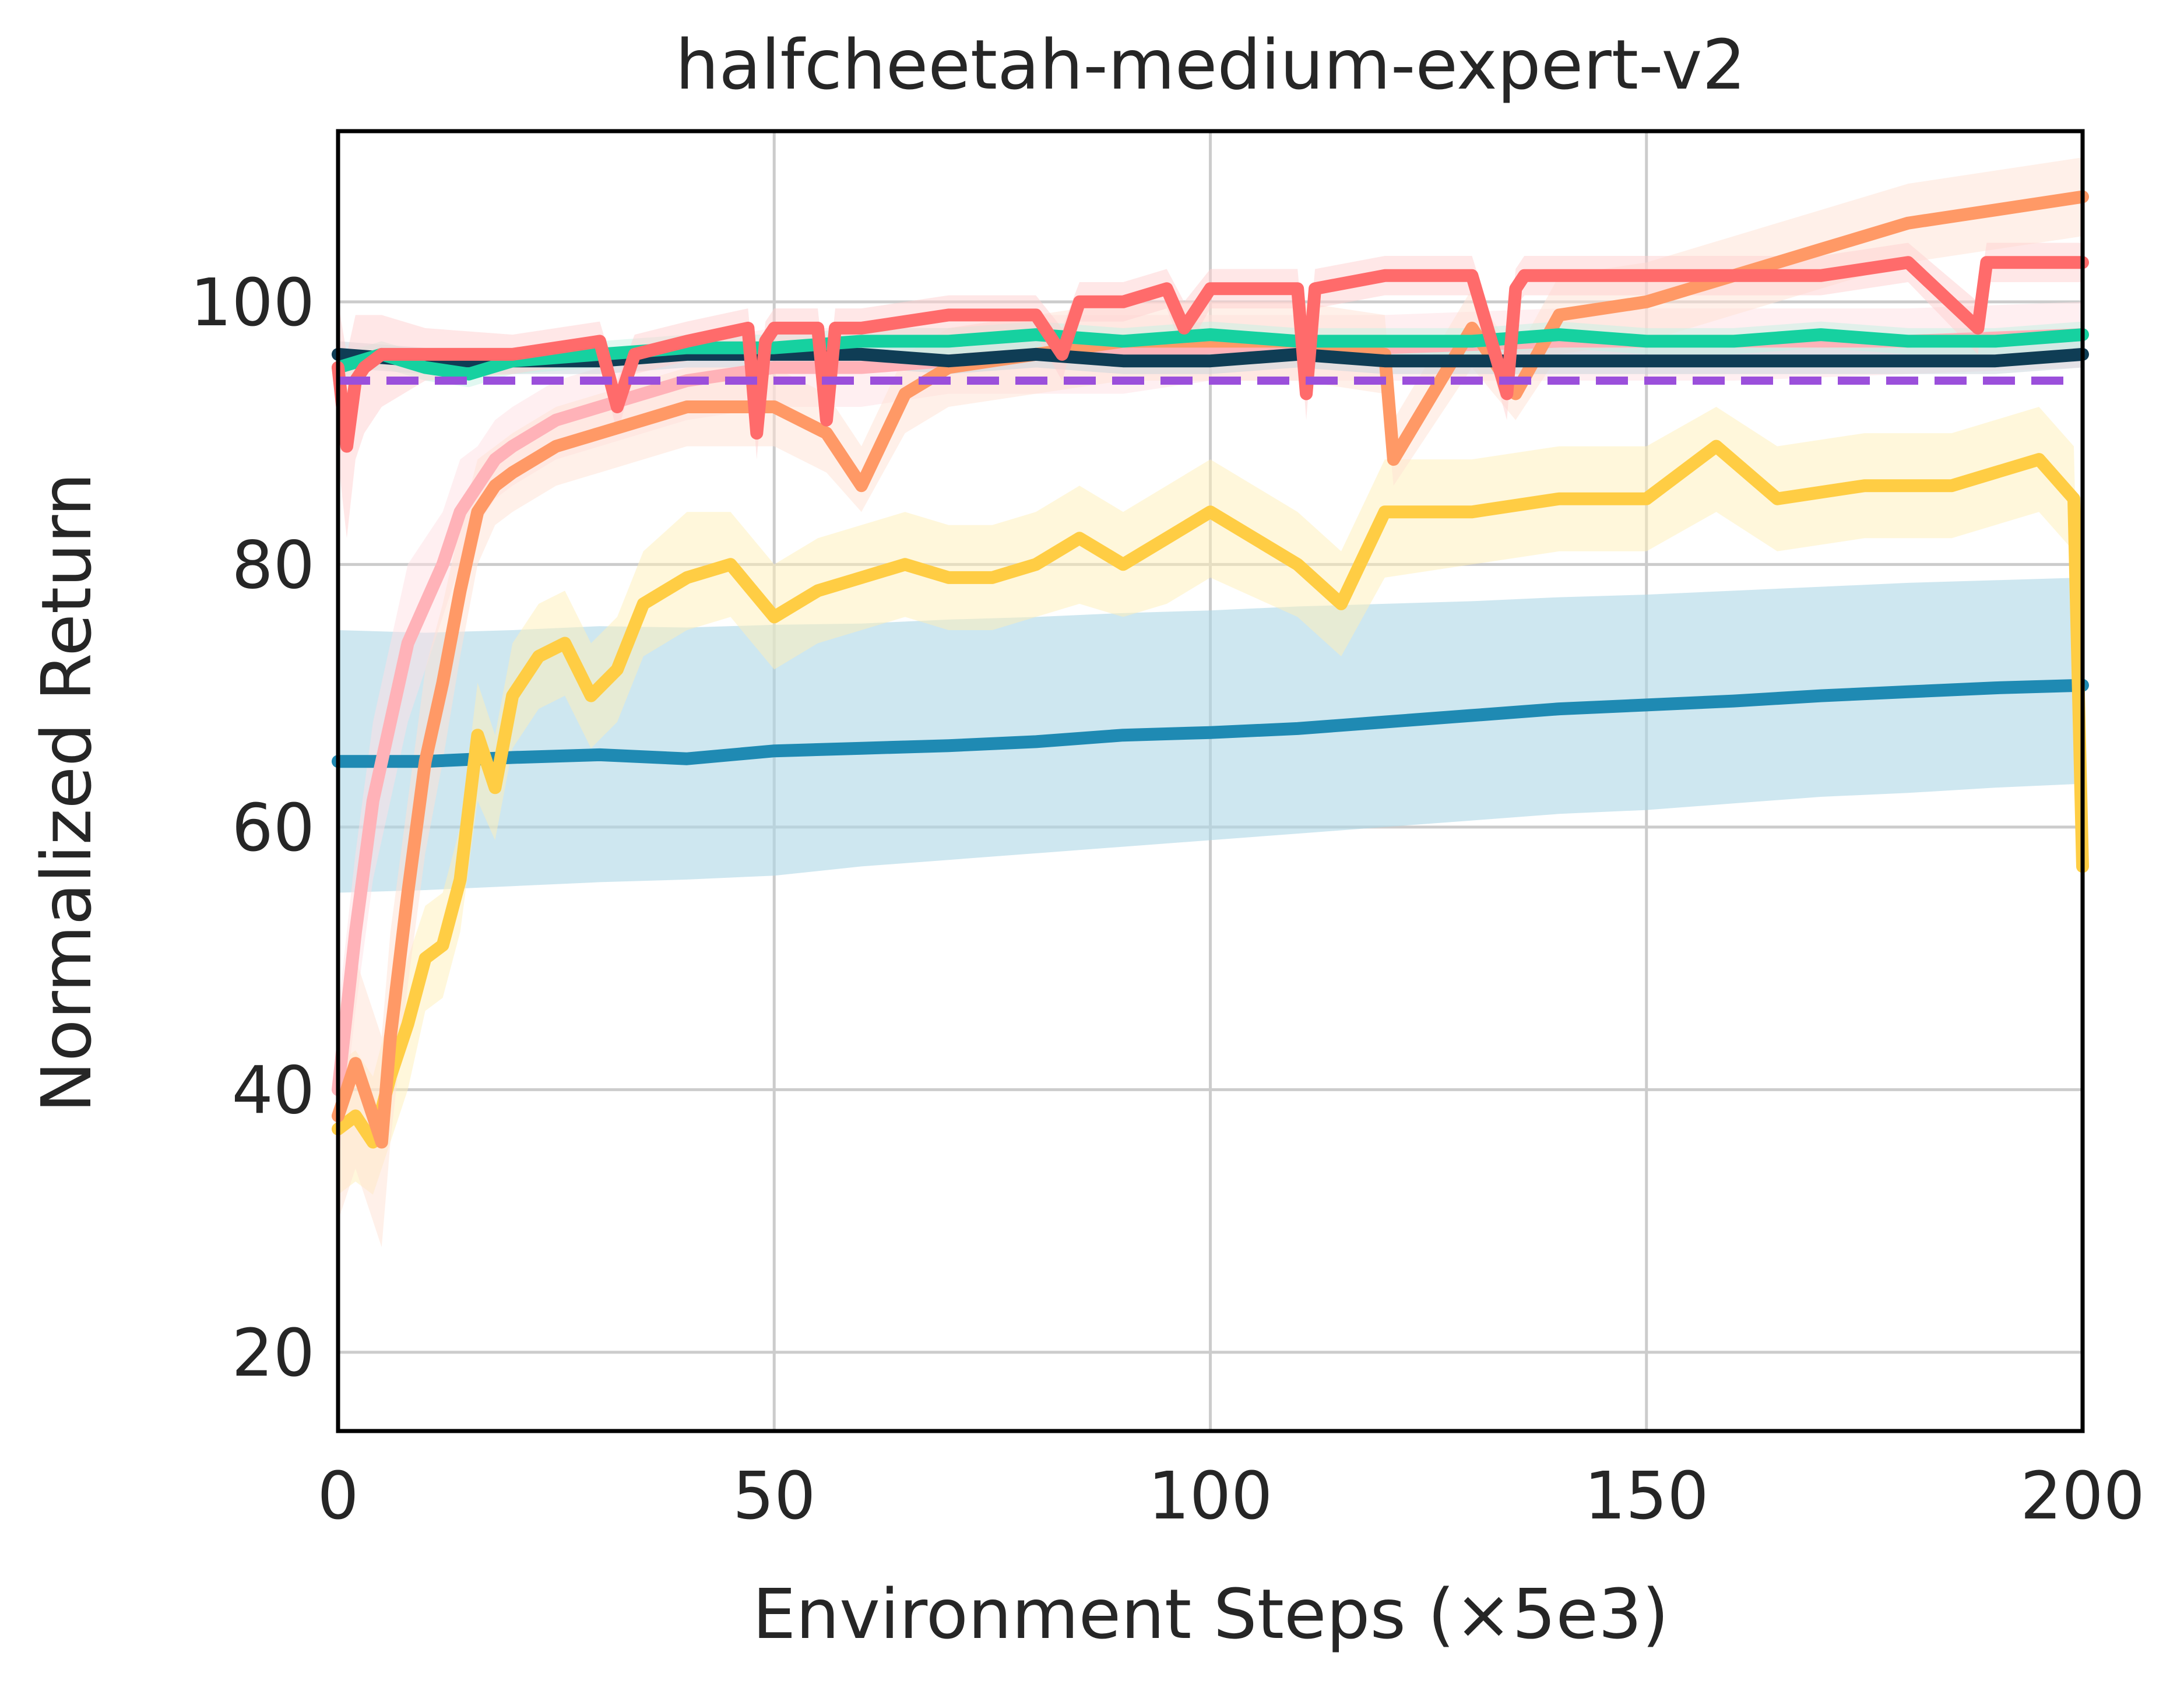  I want to click on x-tick-labels: 0 50 100 150 200, so click(1231, 1496).